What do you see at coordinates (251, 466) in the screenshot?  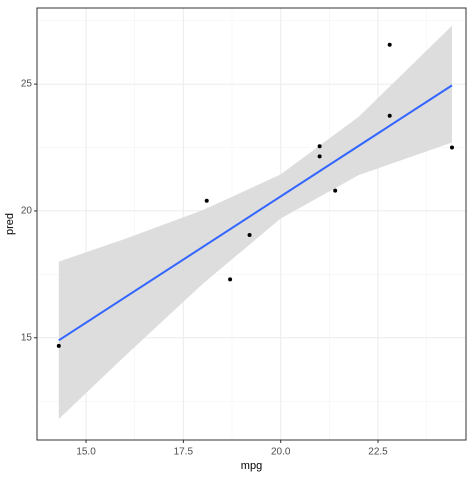 I see `x-axis-title: mpg` at bounding box center [251, 466].